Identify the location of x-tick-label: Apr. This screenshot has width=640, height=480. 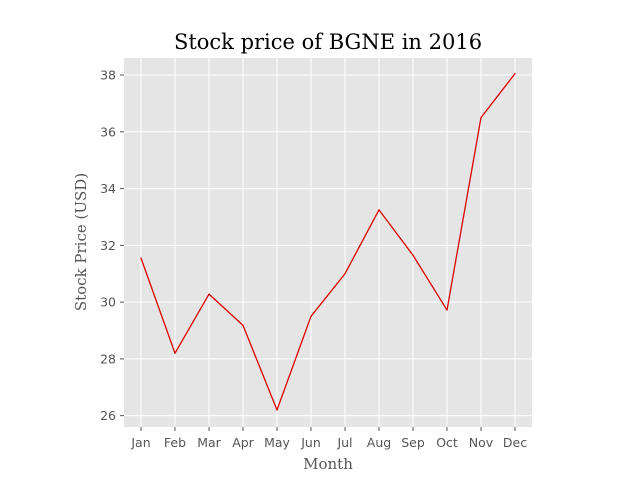
(243, 442).